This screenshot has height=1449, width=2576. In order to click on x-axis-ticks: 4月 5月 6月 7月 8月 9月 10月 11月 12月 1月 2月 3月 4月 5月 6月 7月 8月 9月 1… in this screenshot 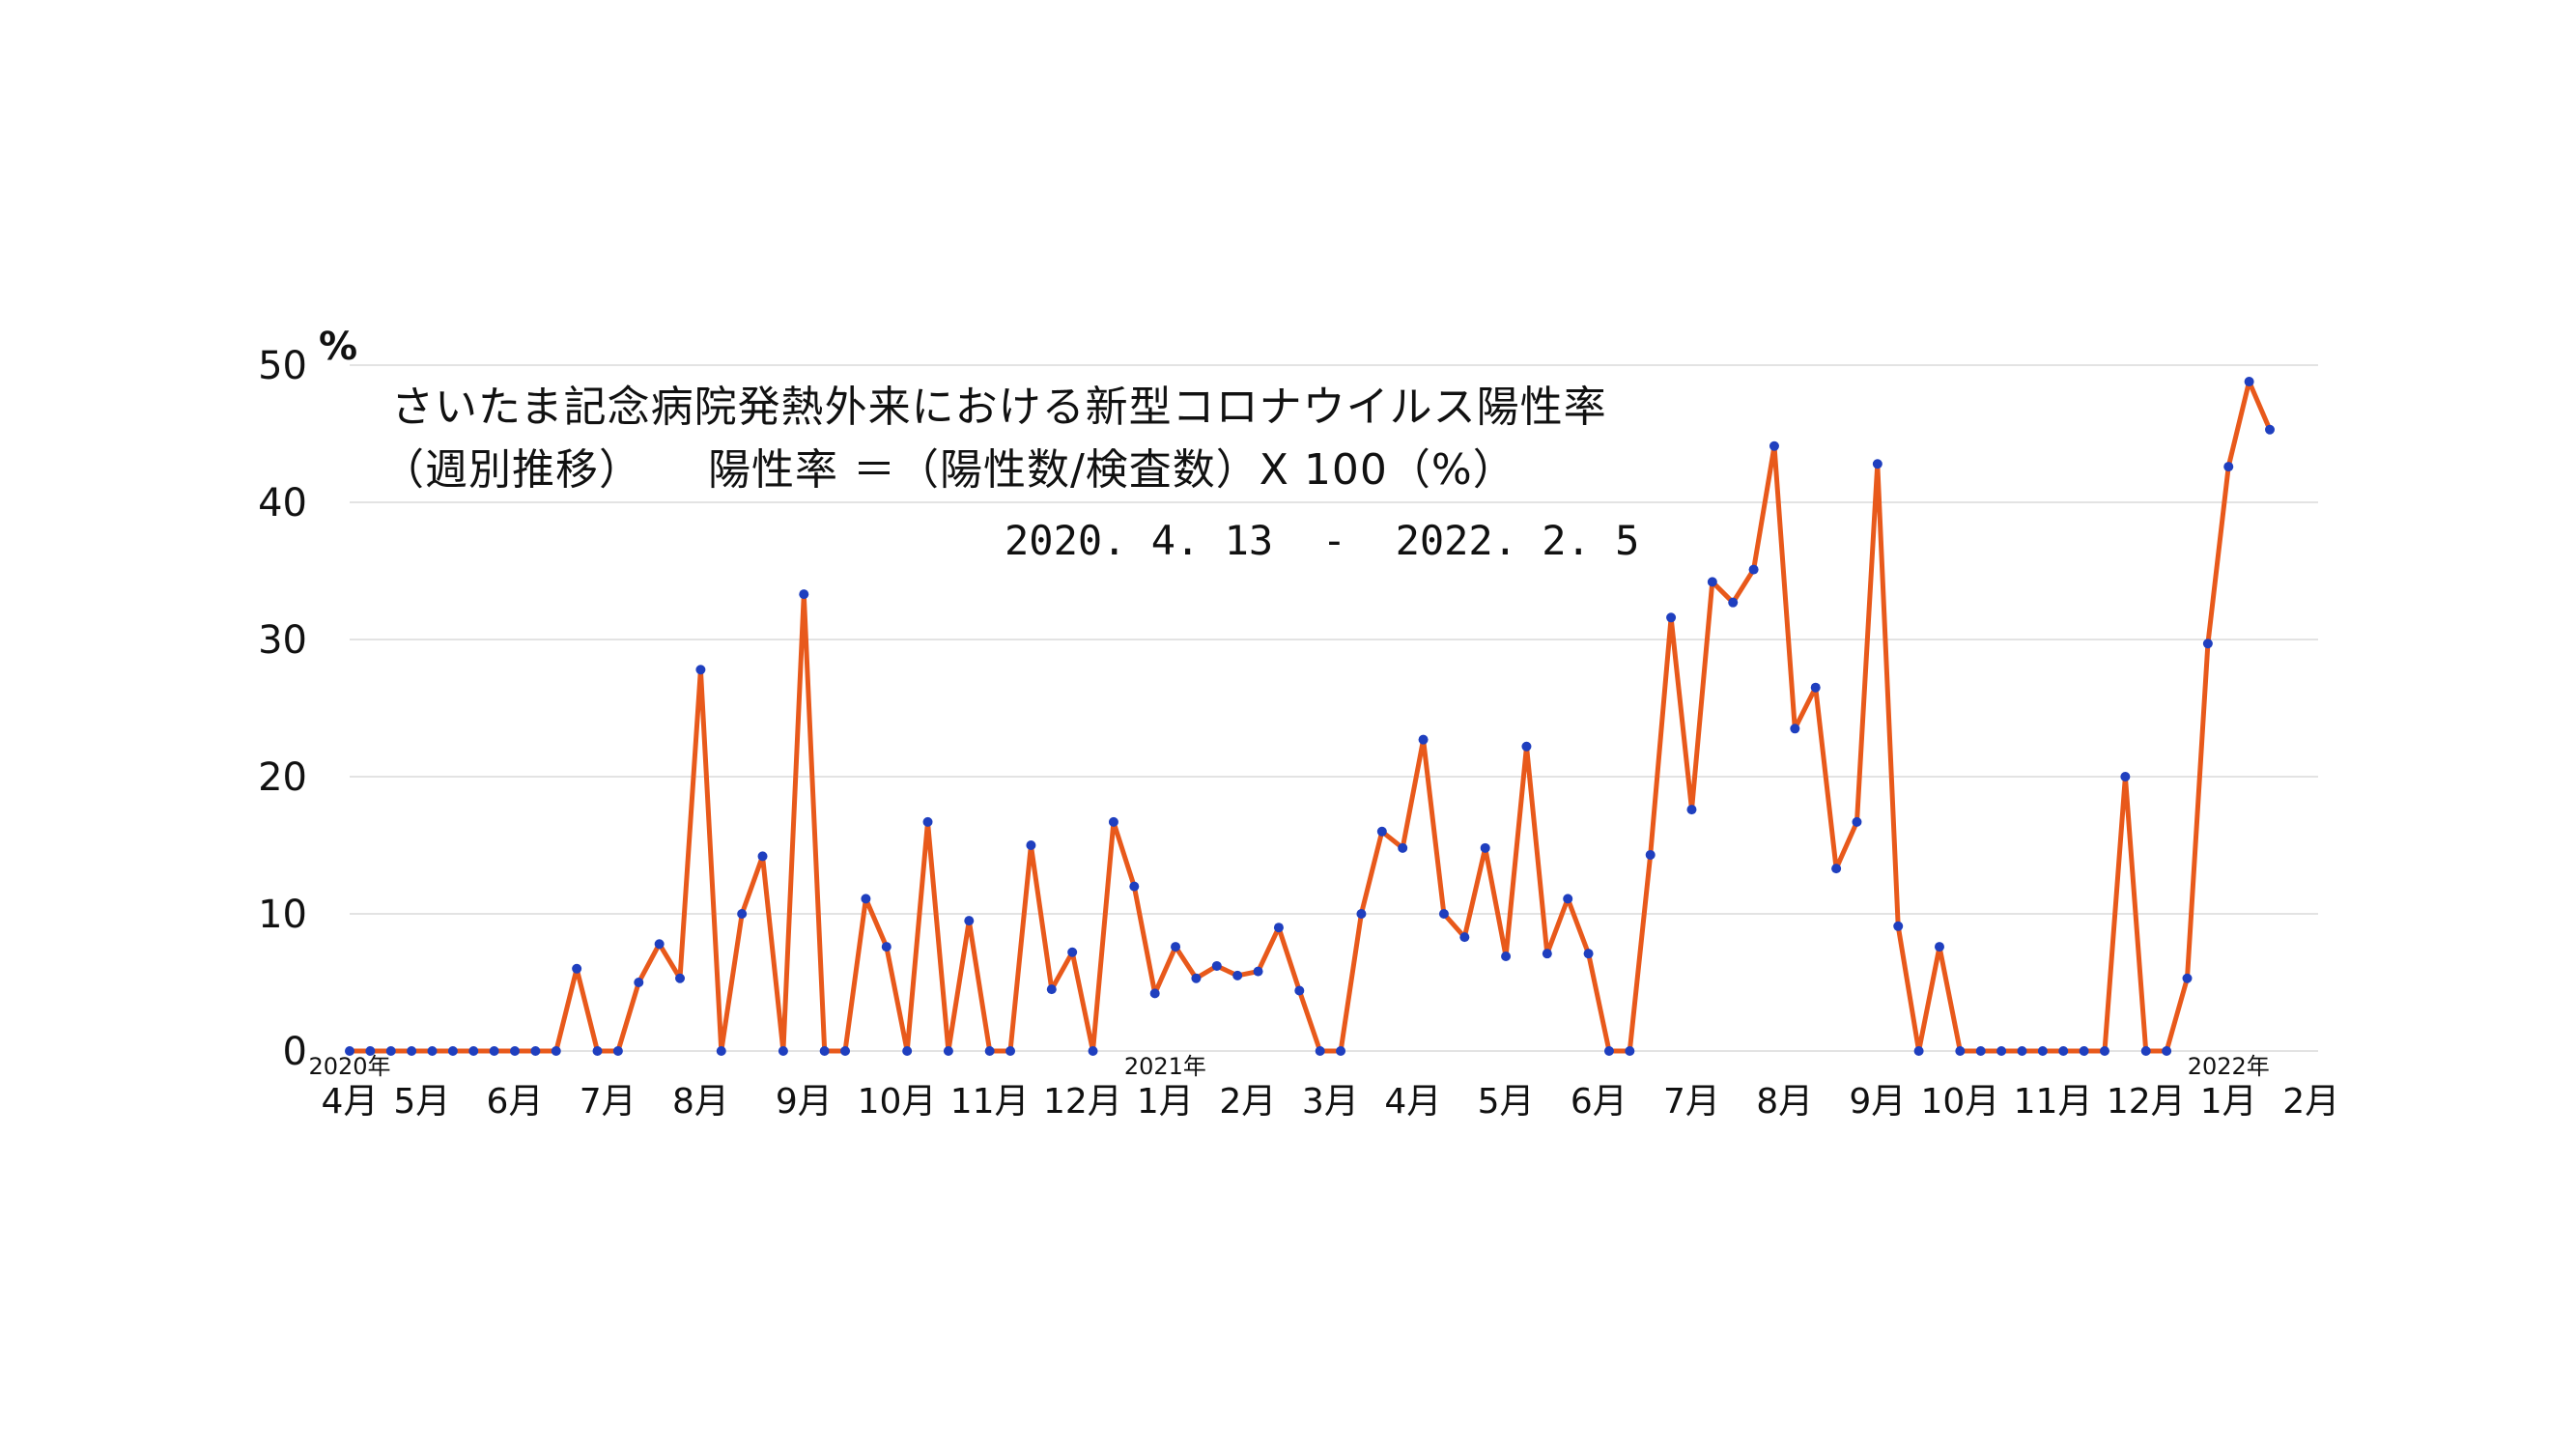, I will do `click(1331, 1102)`.